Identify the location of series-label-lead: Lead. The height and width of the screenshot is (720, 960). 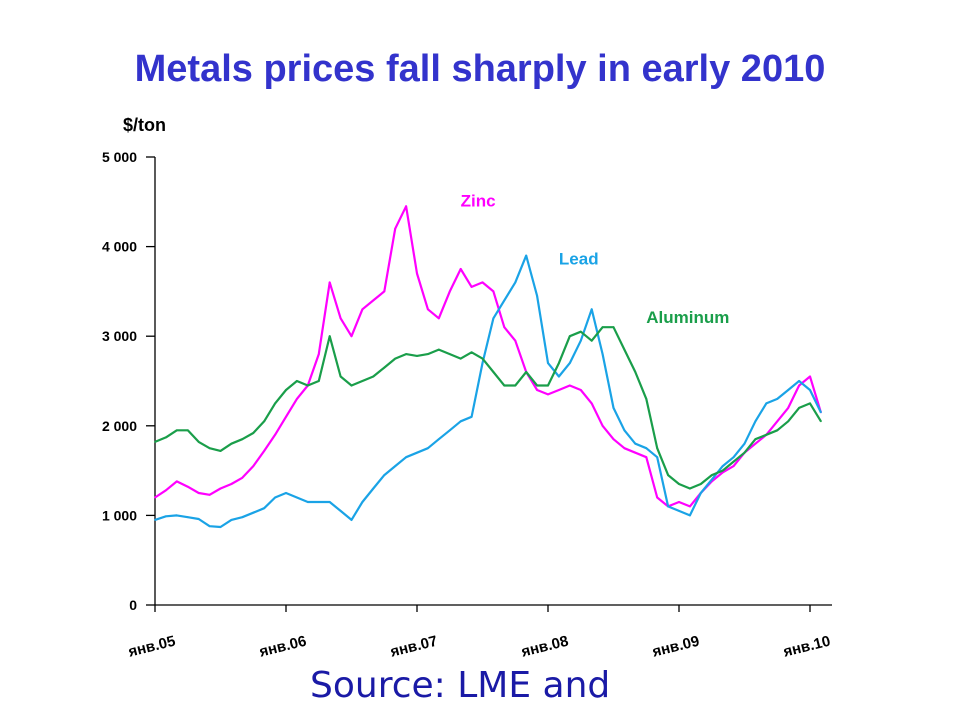
(579, 259).